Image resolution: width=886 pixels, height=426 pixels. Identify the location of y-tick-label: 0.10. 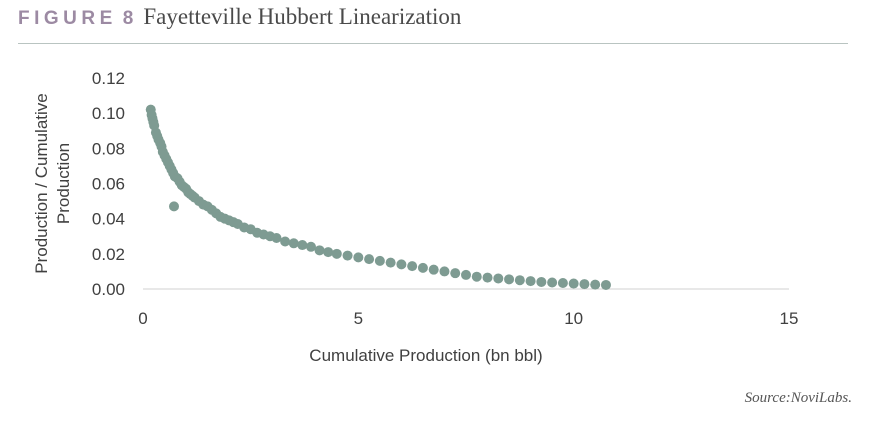
(108, 113).